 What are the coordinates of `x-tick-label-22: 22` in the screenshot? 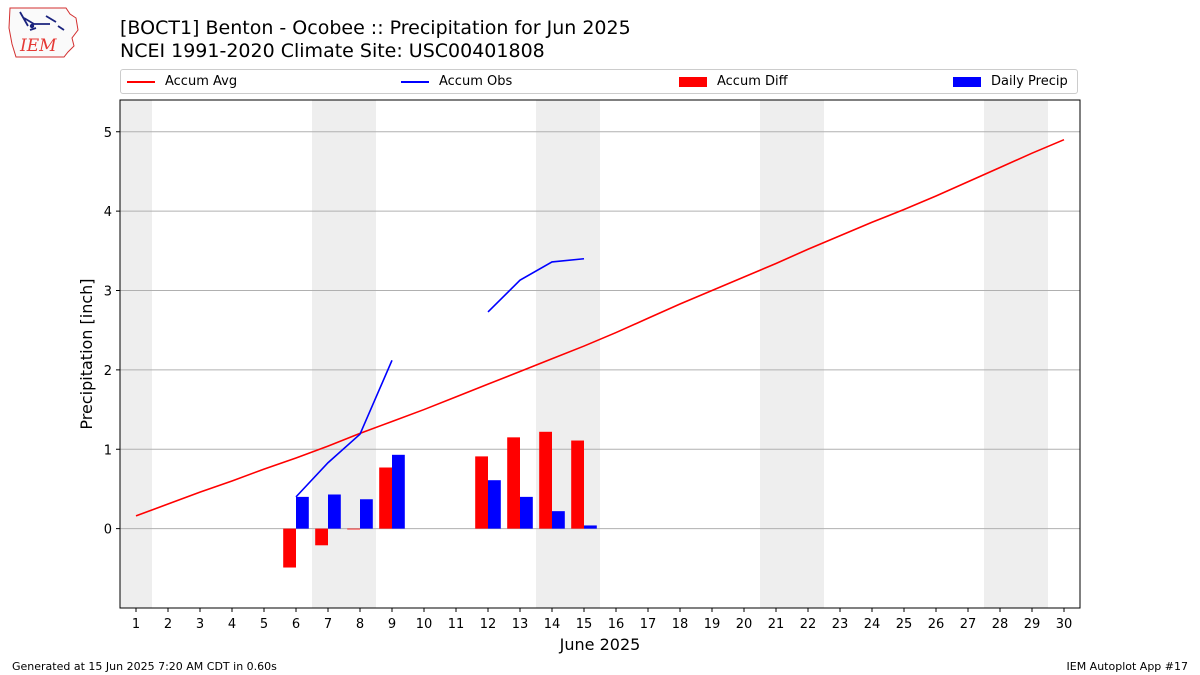 It's located at (808, 624).